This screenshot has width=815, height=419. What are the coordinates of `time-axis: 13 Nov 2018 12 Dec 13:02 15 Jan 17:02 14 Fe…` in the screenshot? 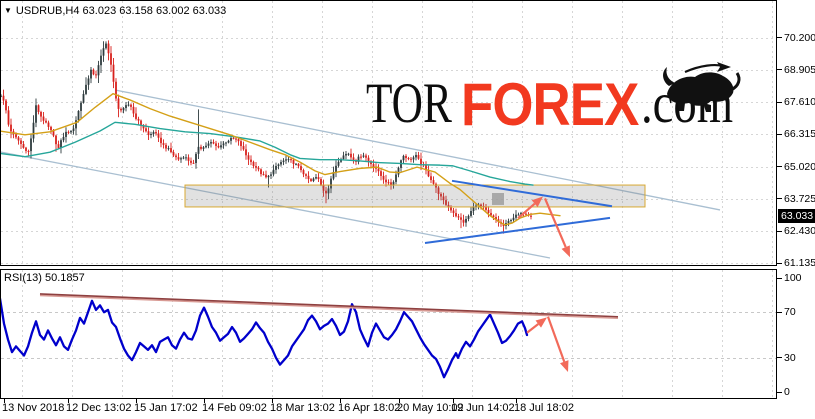 It's located at (388, 409).